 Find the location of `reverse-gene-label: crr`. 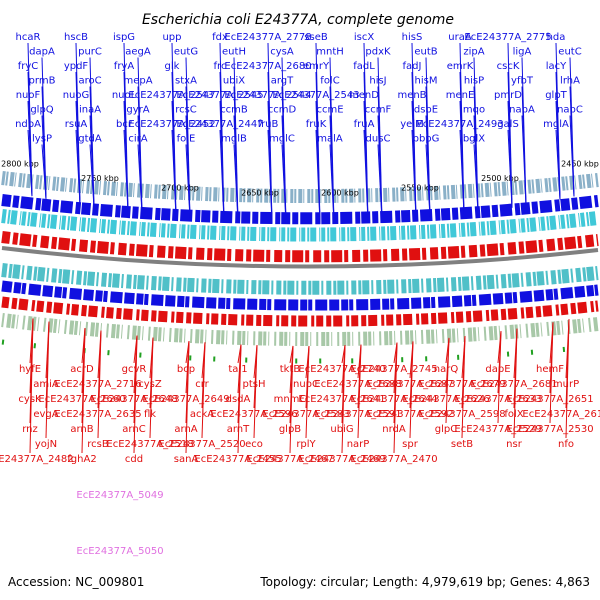

reverse-gene-label: crr is located at coordinates (202, 384).